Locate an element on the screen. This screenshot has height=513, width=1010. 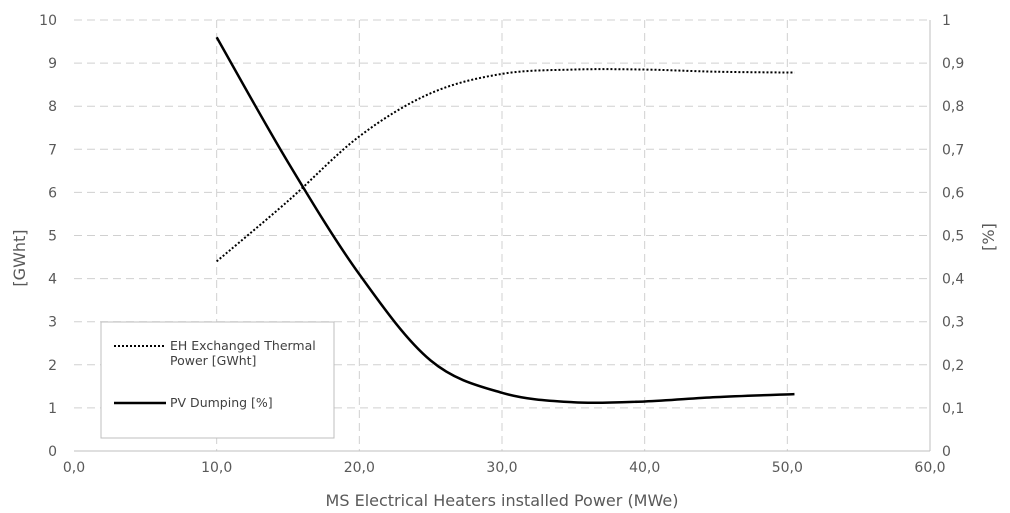
legend-label-pv: PV Dumping [%] is located at coordinates (221, 402).